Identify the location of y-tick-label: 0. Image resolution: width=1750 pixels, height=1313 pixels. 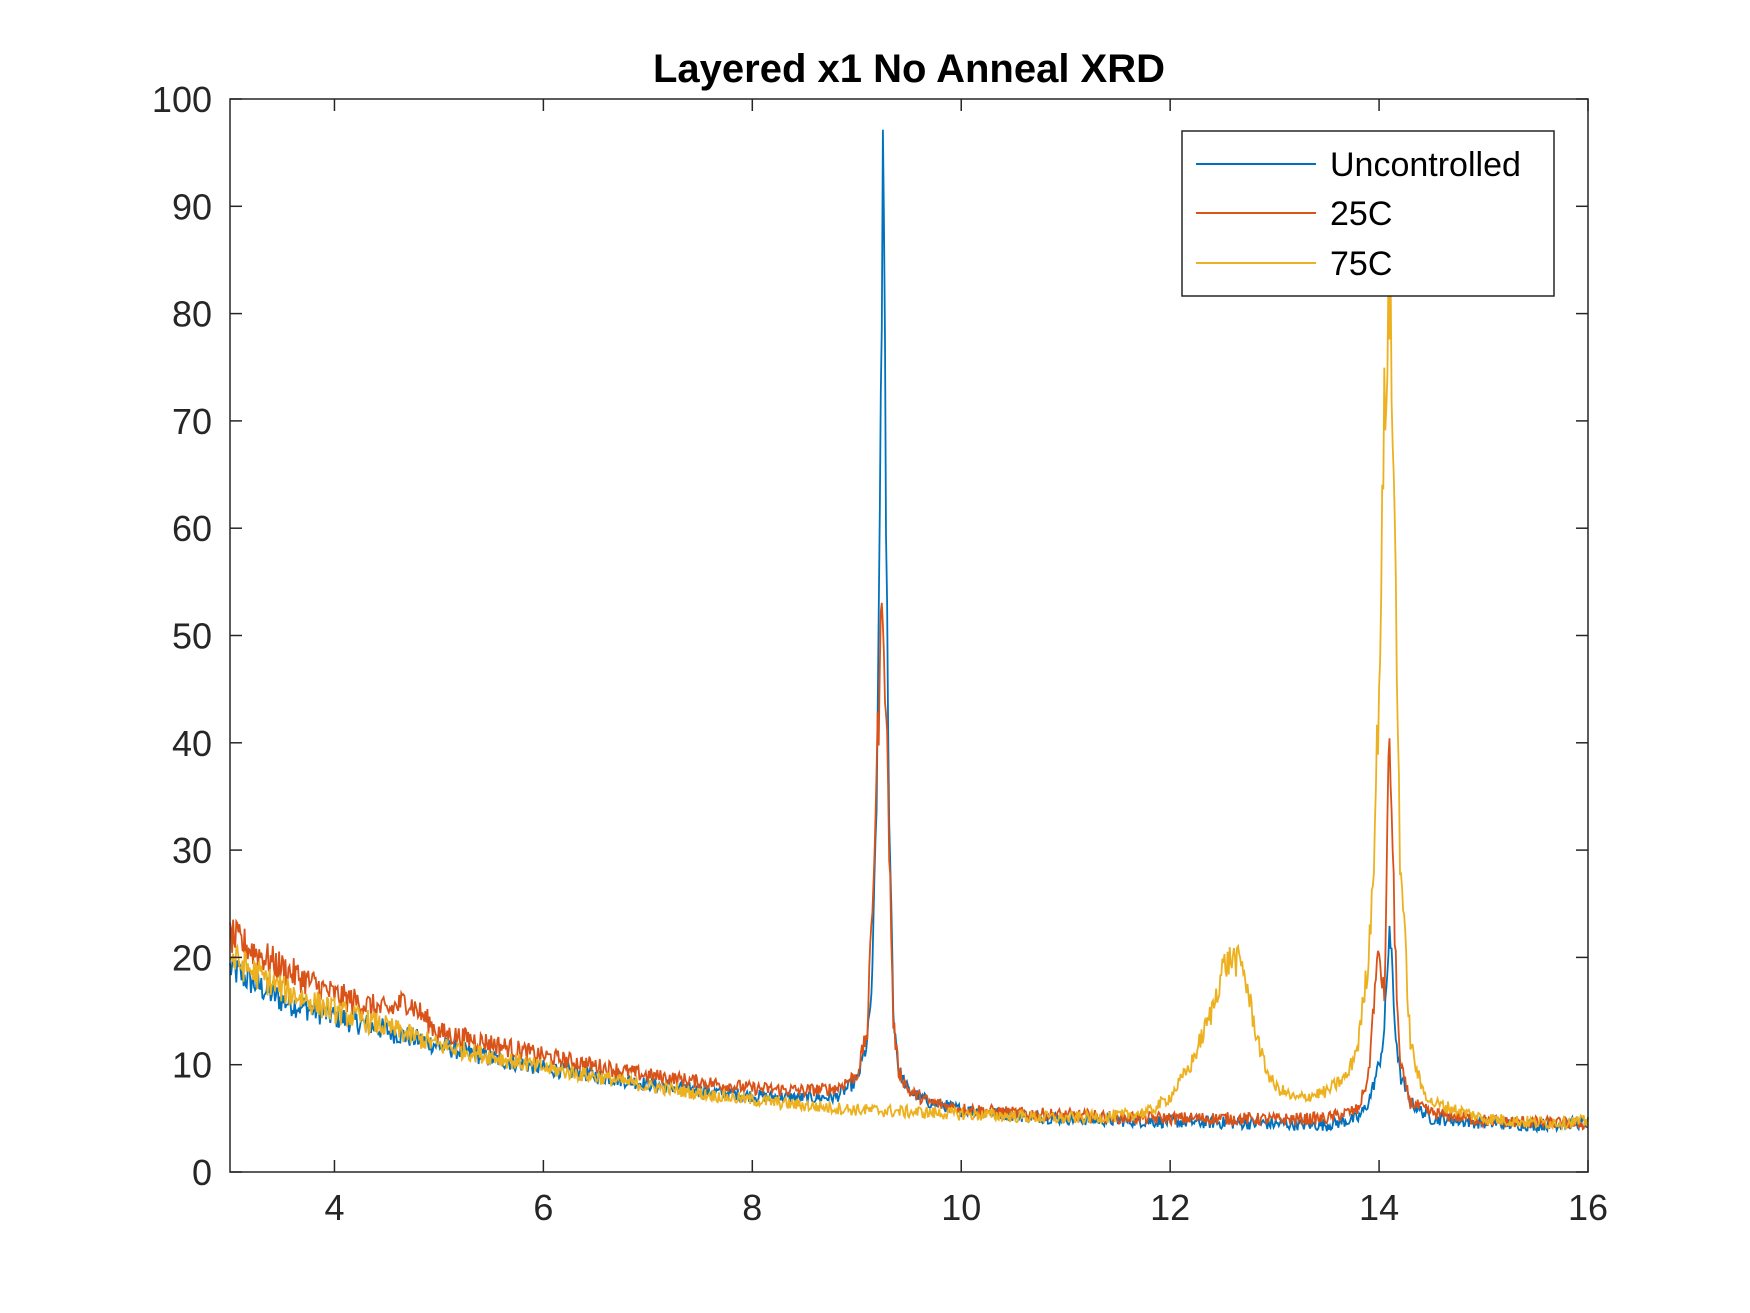
(202, 1172).